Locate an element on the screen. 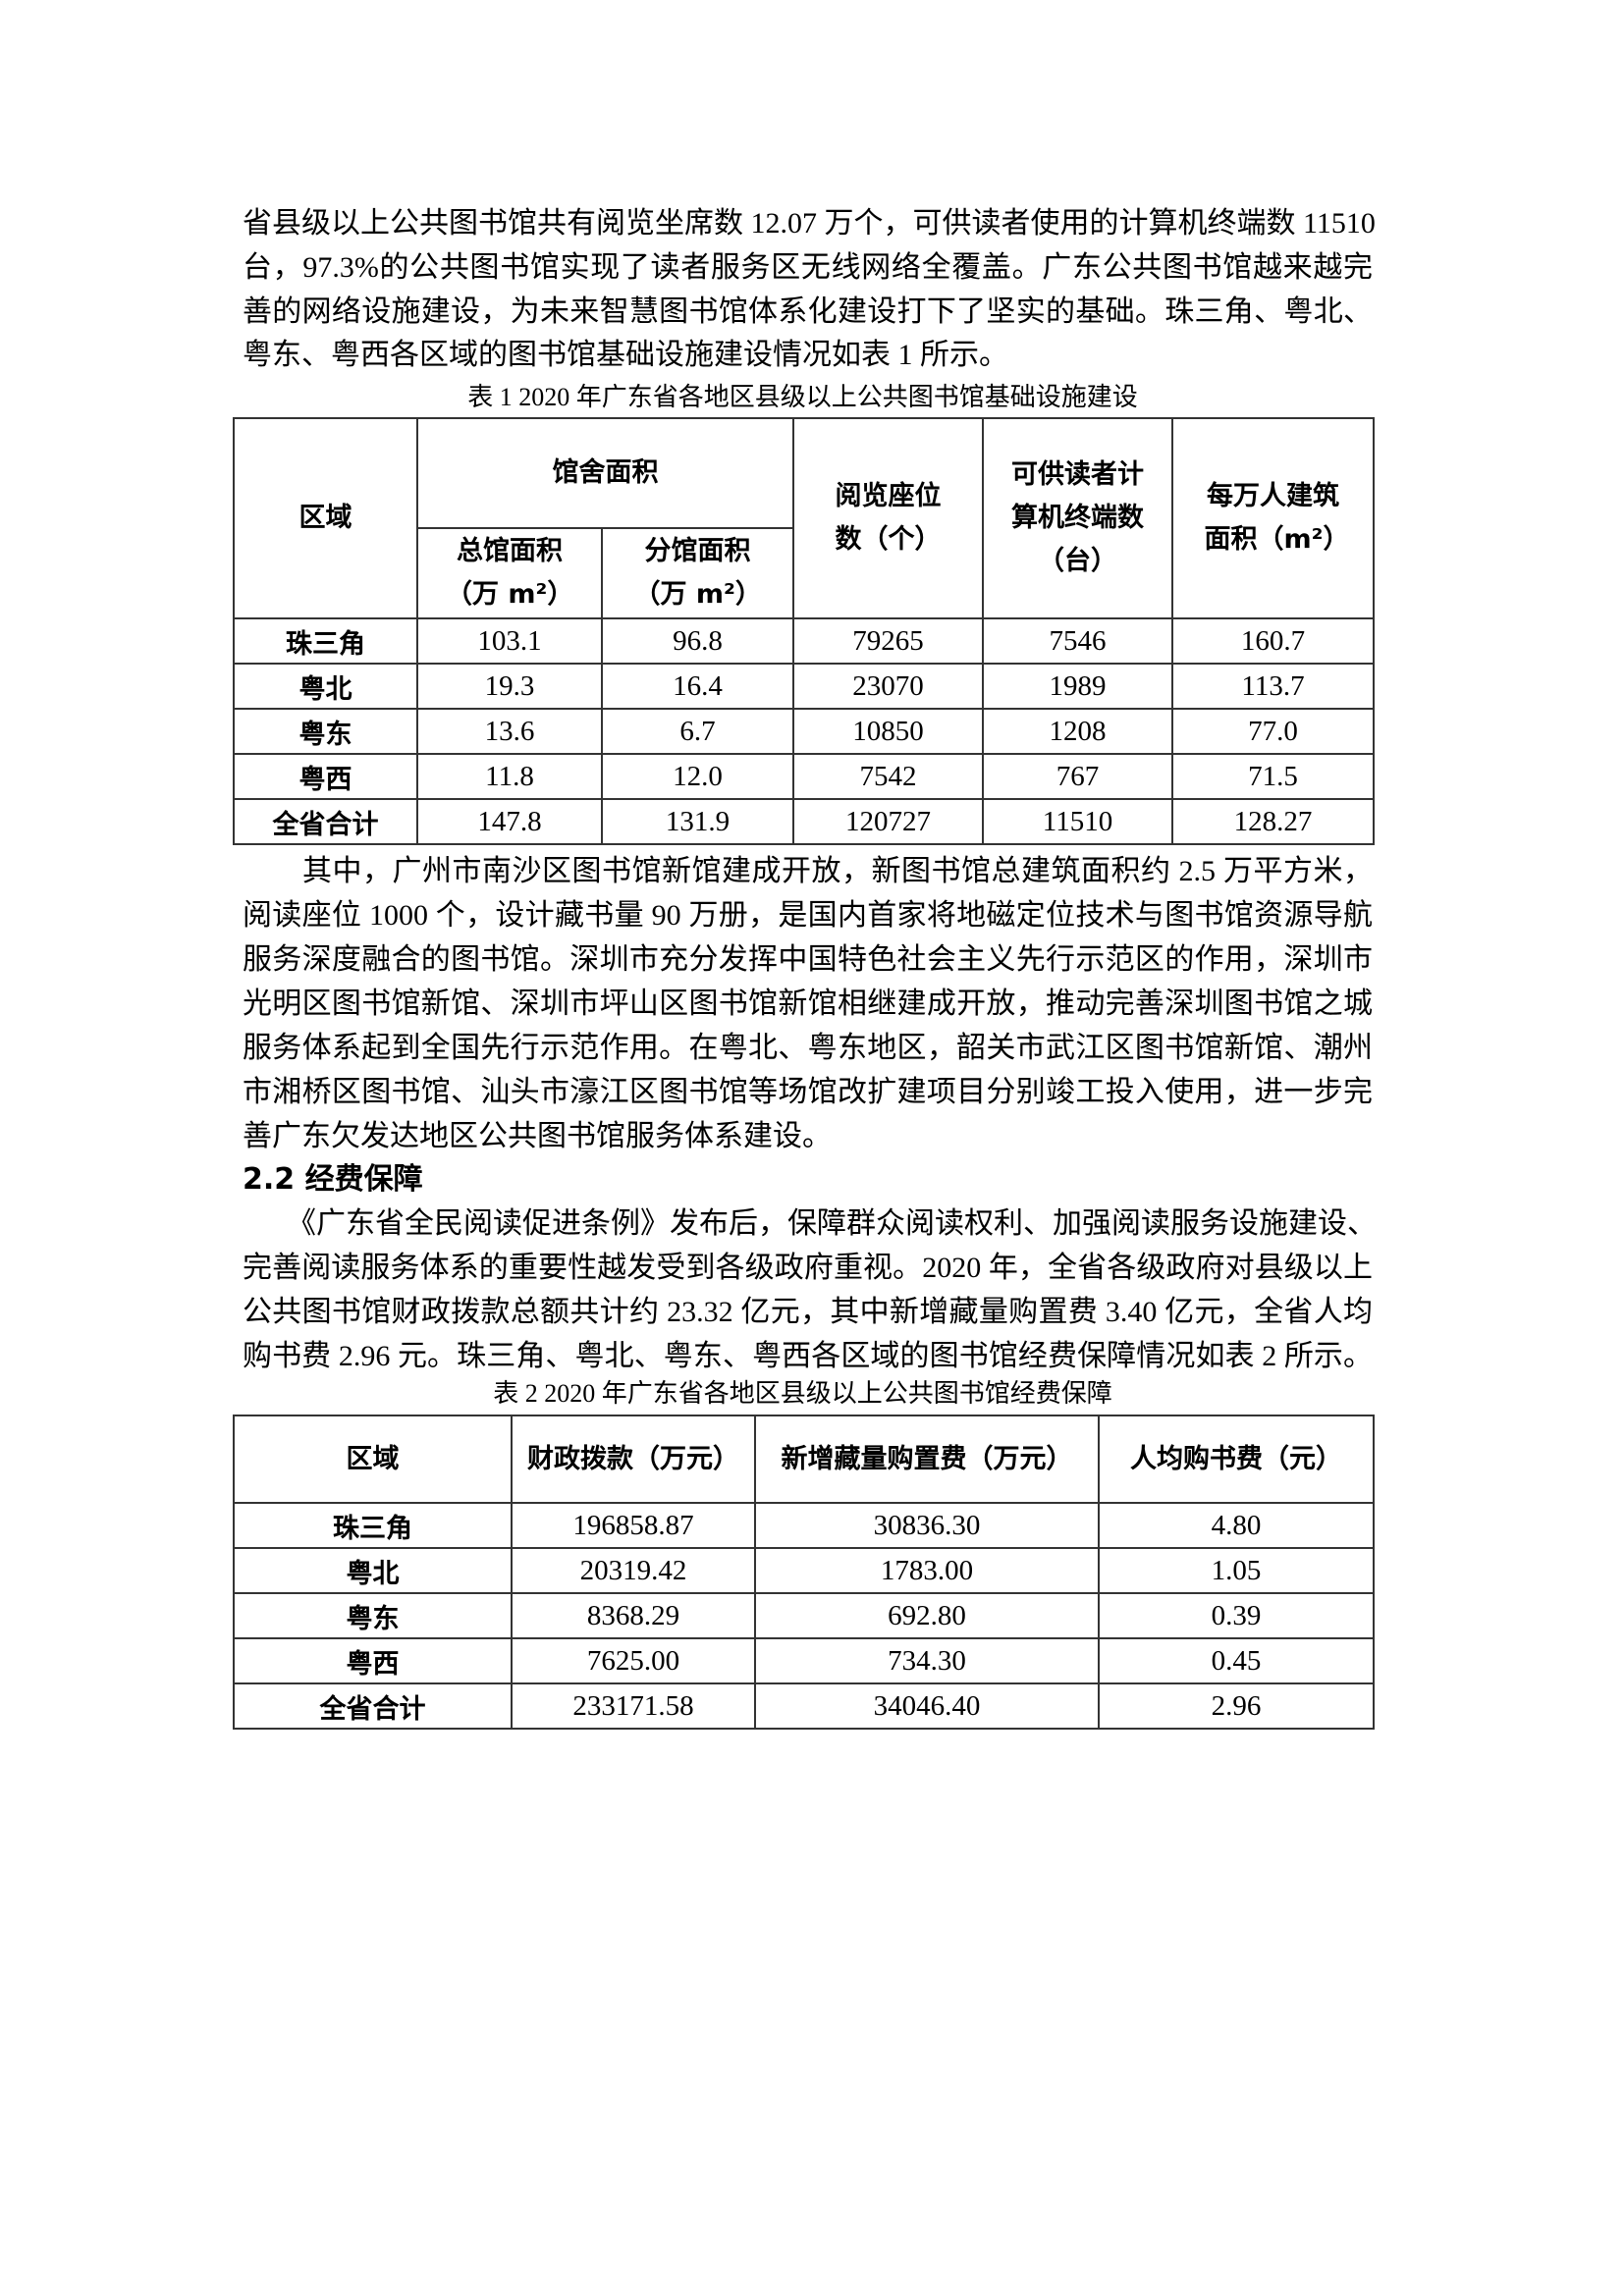 The image size is (1624, 2296). cell-branch-area: 6.7 is located at coordinates (697, 732).